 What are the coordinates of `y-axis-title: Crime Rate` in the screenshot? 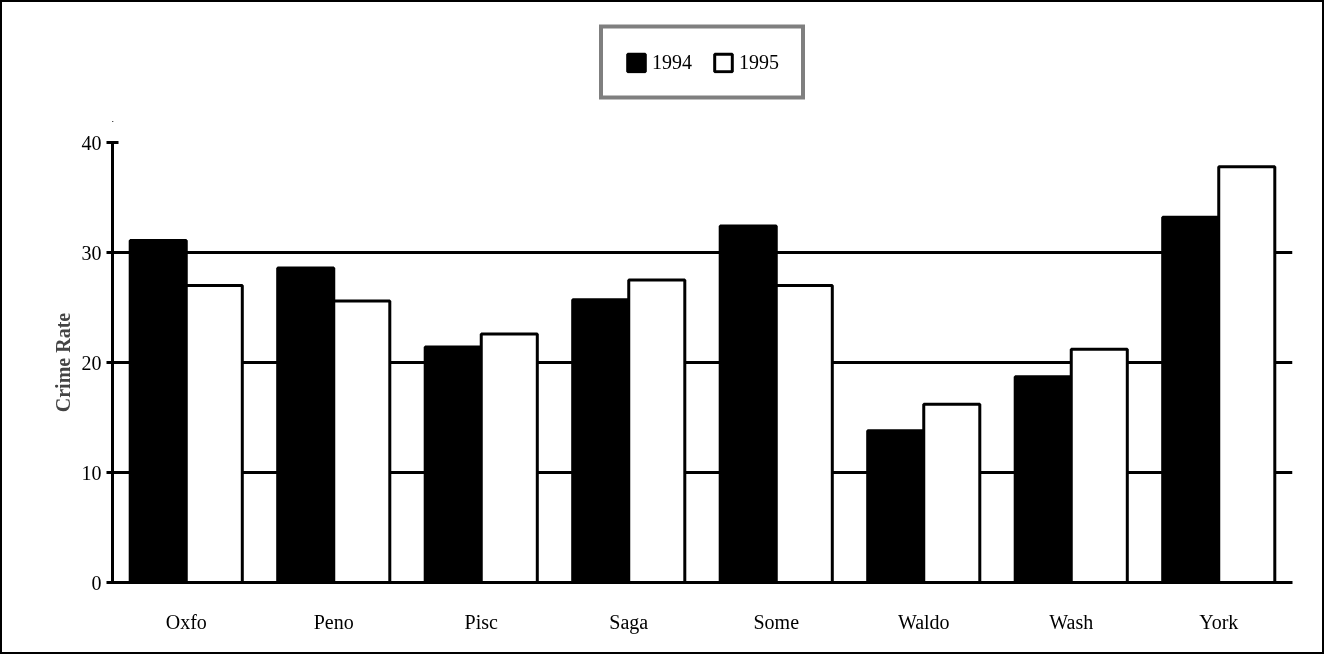 It's located at (62, 362).